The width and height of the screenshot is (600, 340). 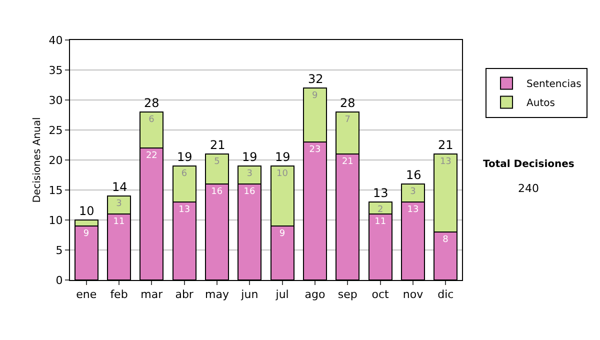 What do you see at coordinates (347, 120) in the screenshot?
I see `data-label: 7` at bounding box center [347, 120].